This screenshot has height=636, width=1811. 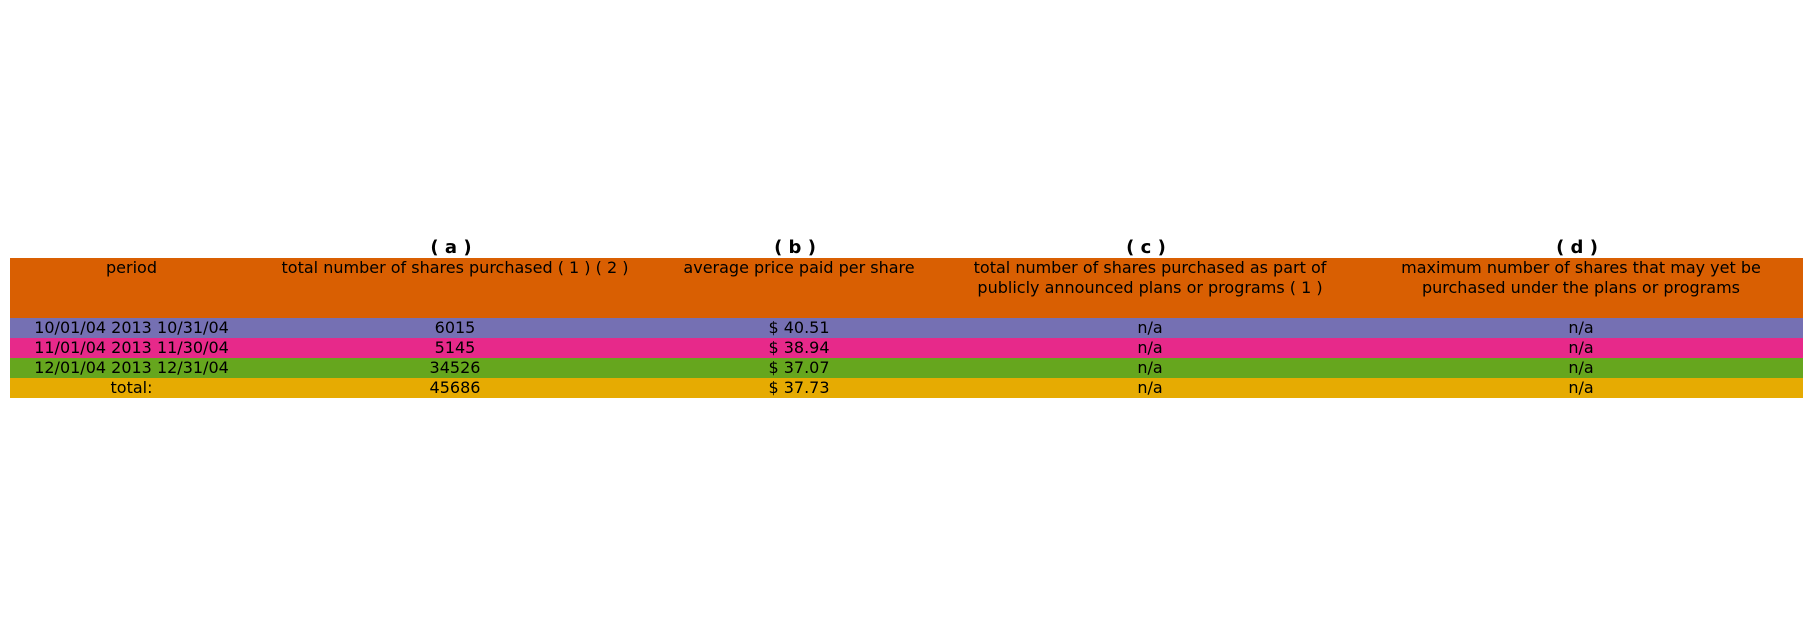 What do you see at coordinates (1146, 247) in the screenshot?
I see `column-letter-c: ( c )` at bounding box center [1146, 247].